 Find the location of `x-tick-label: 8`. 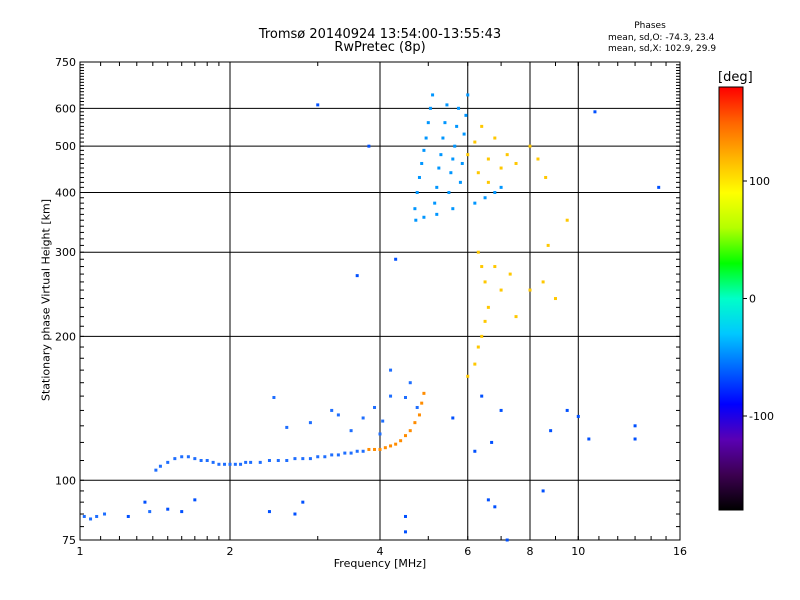

x-tick-label: 8 is located at coordinates (530, 551).